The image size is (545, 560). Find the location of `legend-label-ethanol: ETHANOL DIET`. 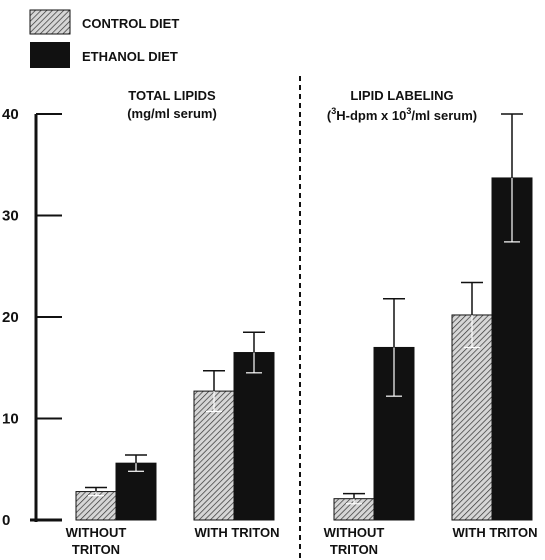

legend-label-ethanol: ETHANOL DIET is located at coordinates (130, 56).